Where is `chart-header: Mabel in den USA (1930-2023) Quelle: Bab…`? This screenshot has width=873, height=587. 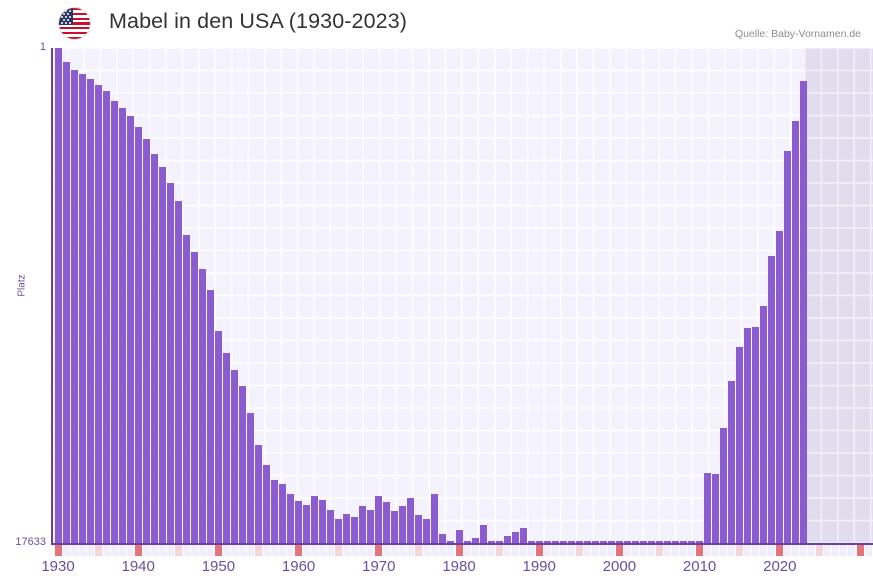 chart-header: Mabel in den USA (1930-2023) Quelle: Bab… is located at coordinates (436, 23).